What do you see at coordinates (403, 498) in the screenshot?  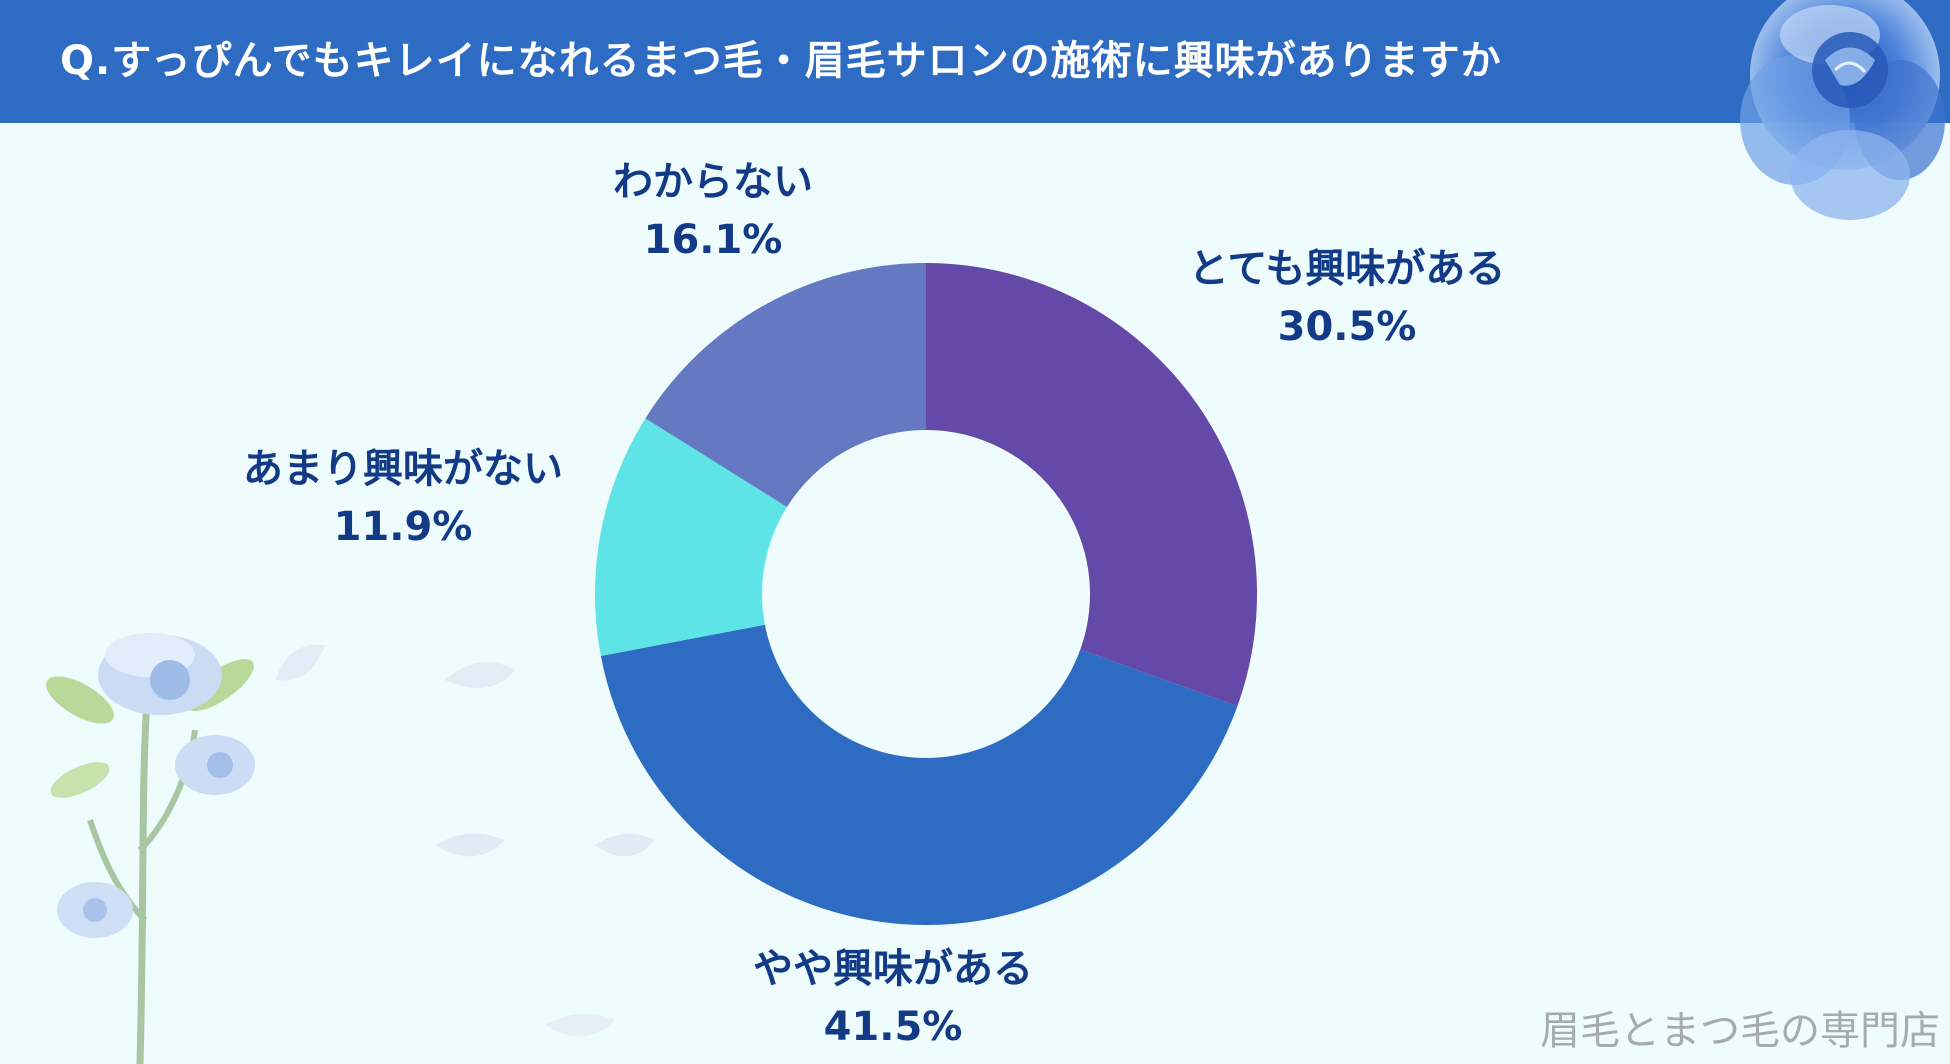 I see `slice-label-not-very-interested: あまり興味がない 11.9%` at bounding box center [403, 498].